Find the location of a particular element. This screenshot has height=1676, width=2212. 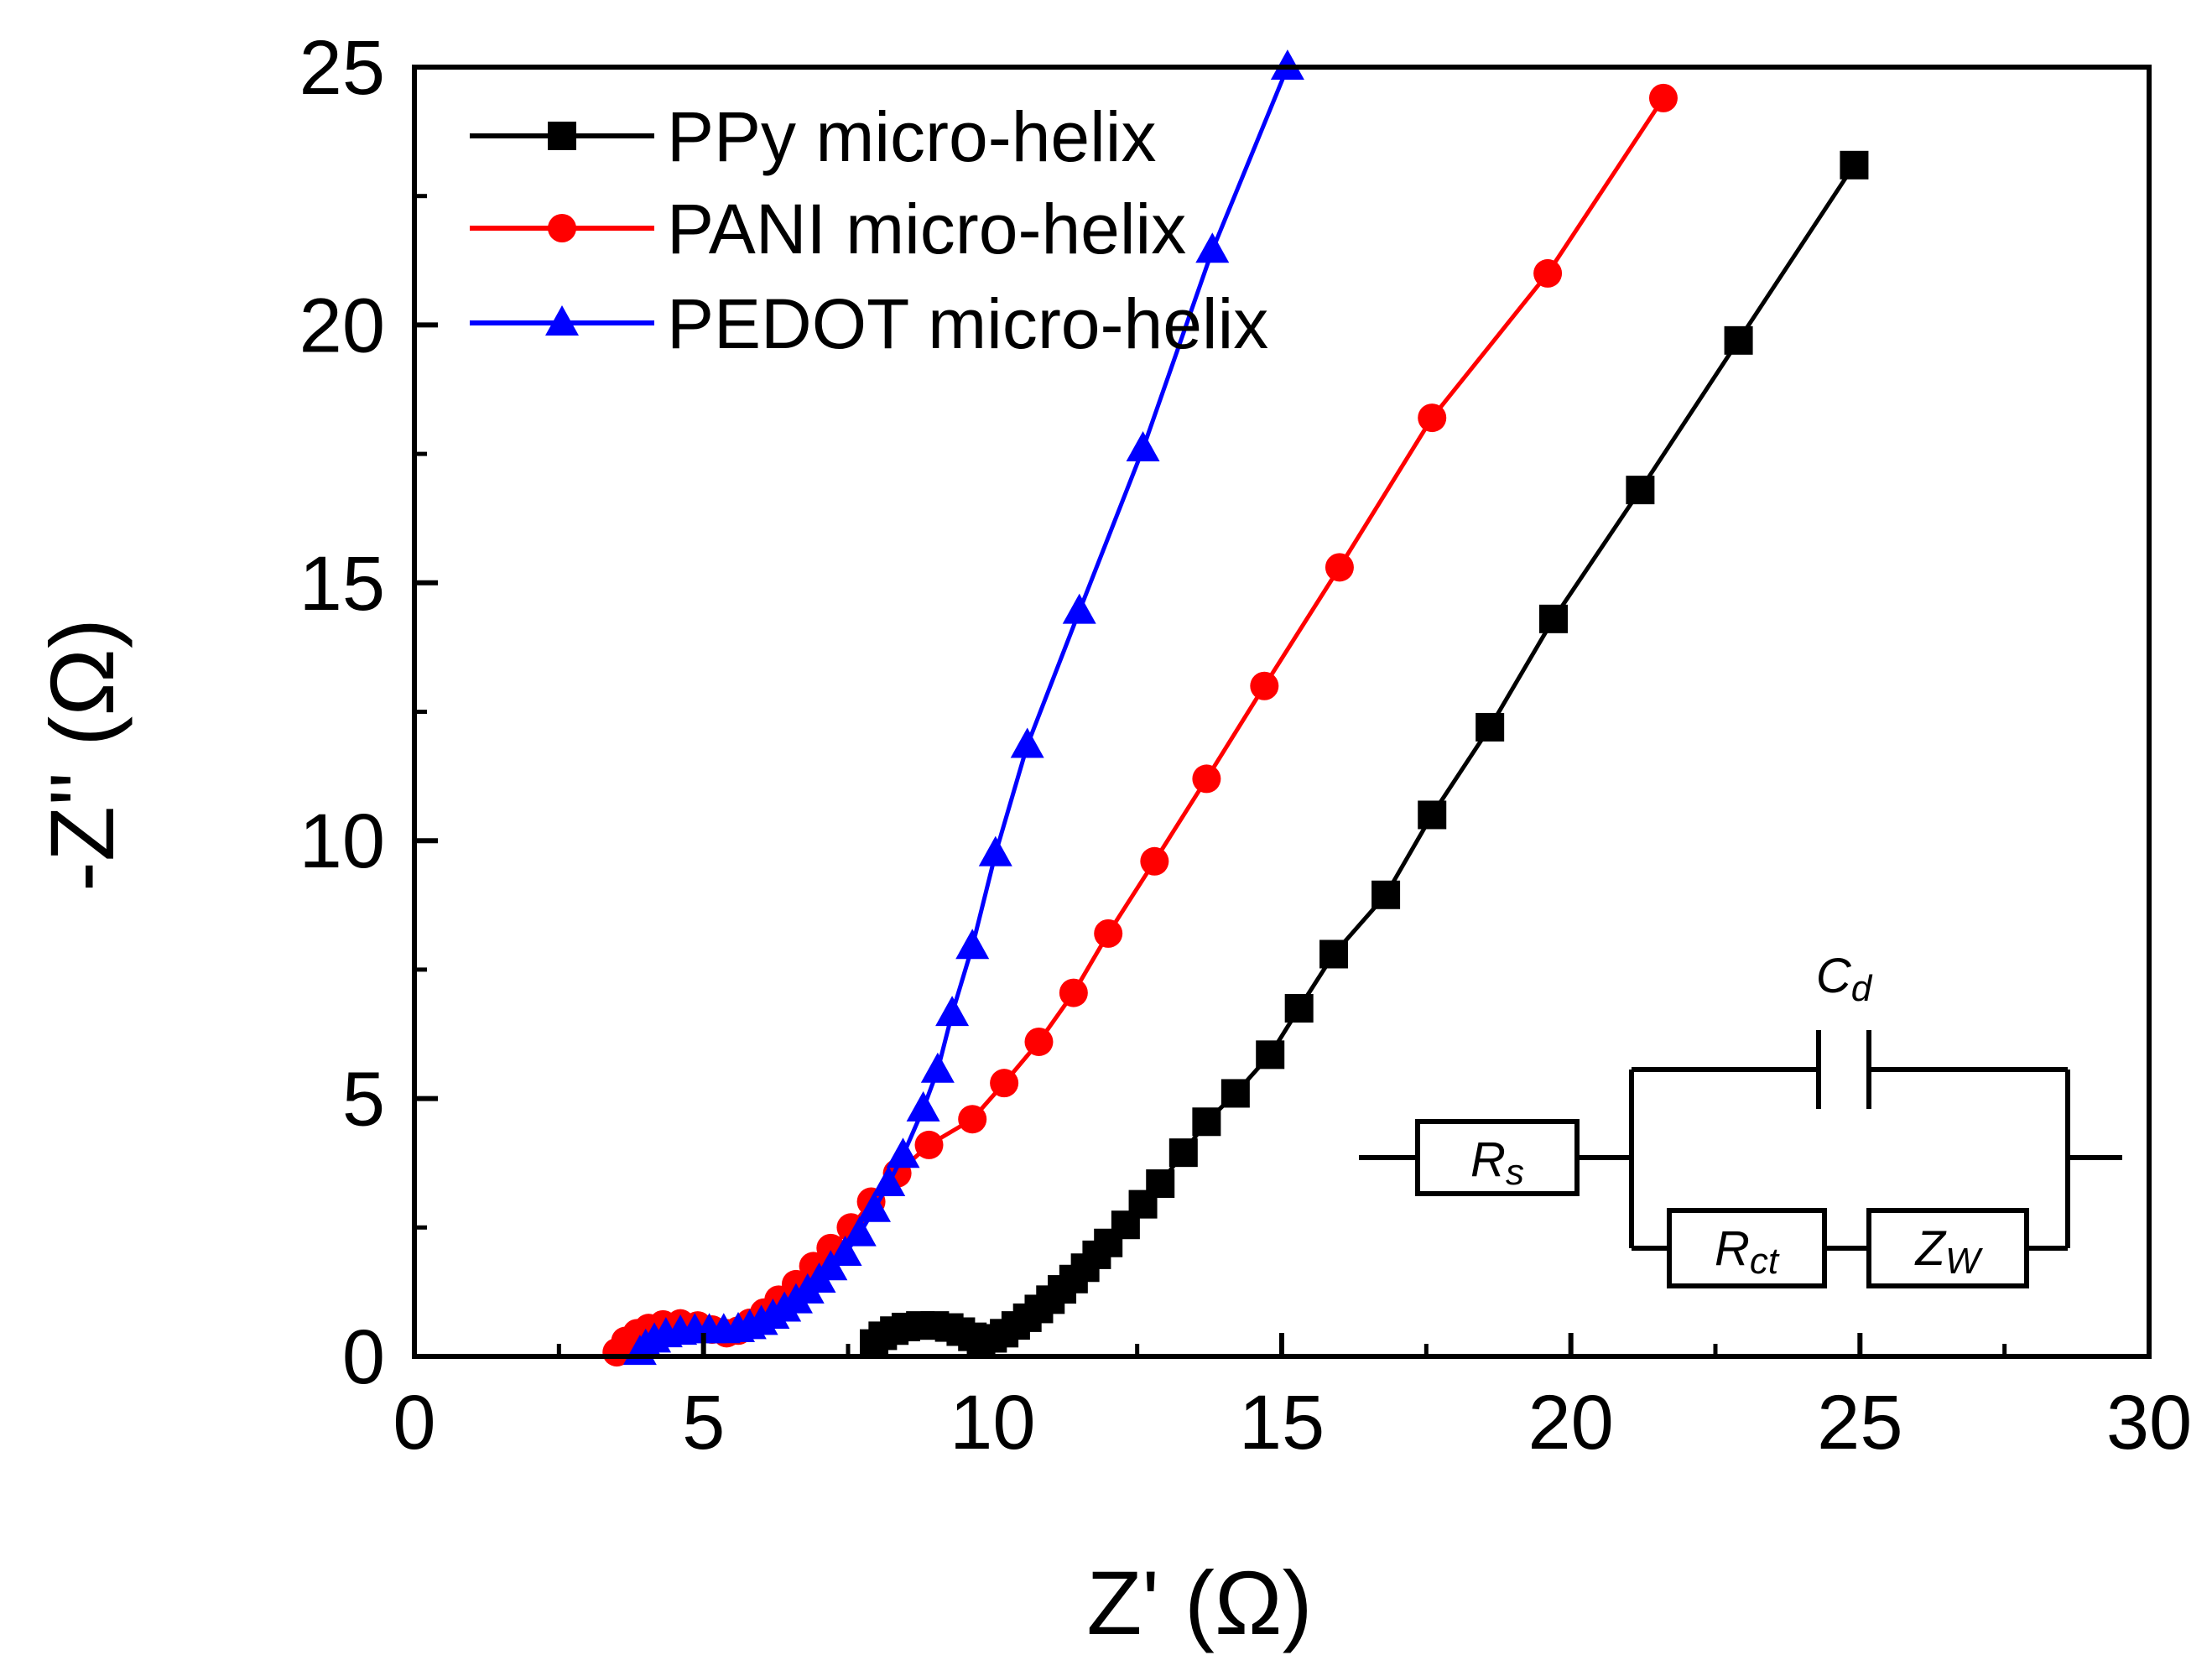

legend-entry-1: PPy micro-helix is located at coordinates (813, 136).